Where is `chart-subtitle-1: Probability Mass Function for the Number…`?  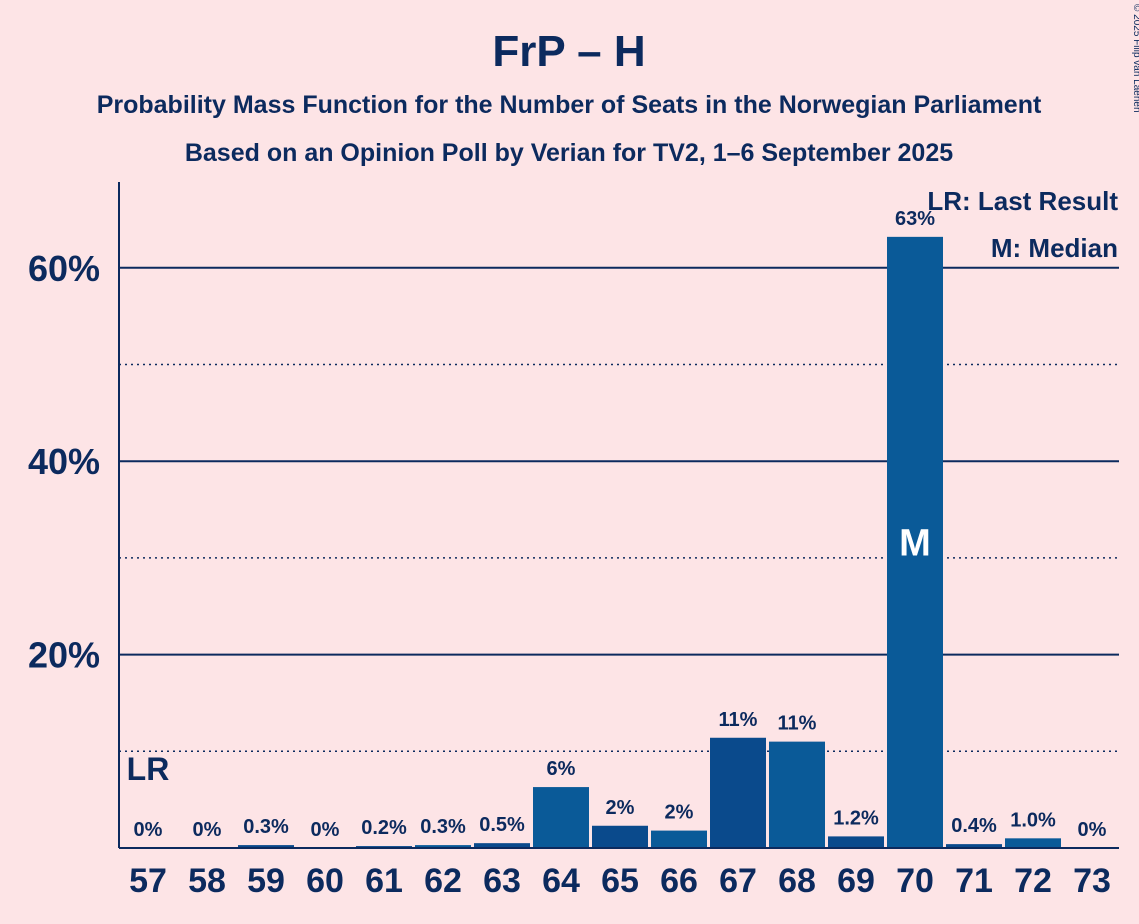
chart-subtitle-1: Probability Mass Function for the Number… is located at coordinates (569, 105).